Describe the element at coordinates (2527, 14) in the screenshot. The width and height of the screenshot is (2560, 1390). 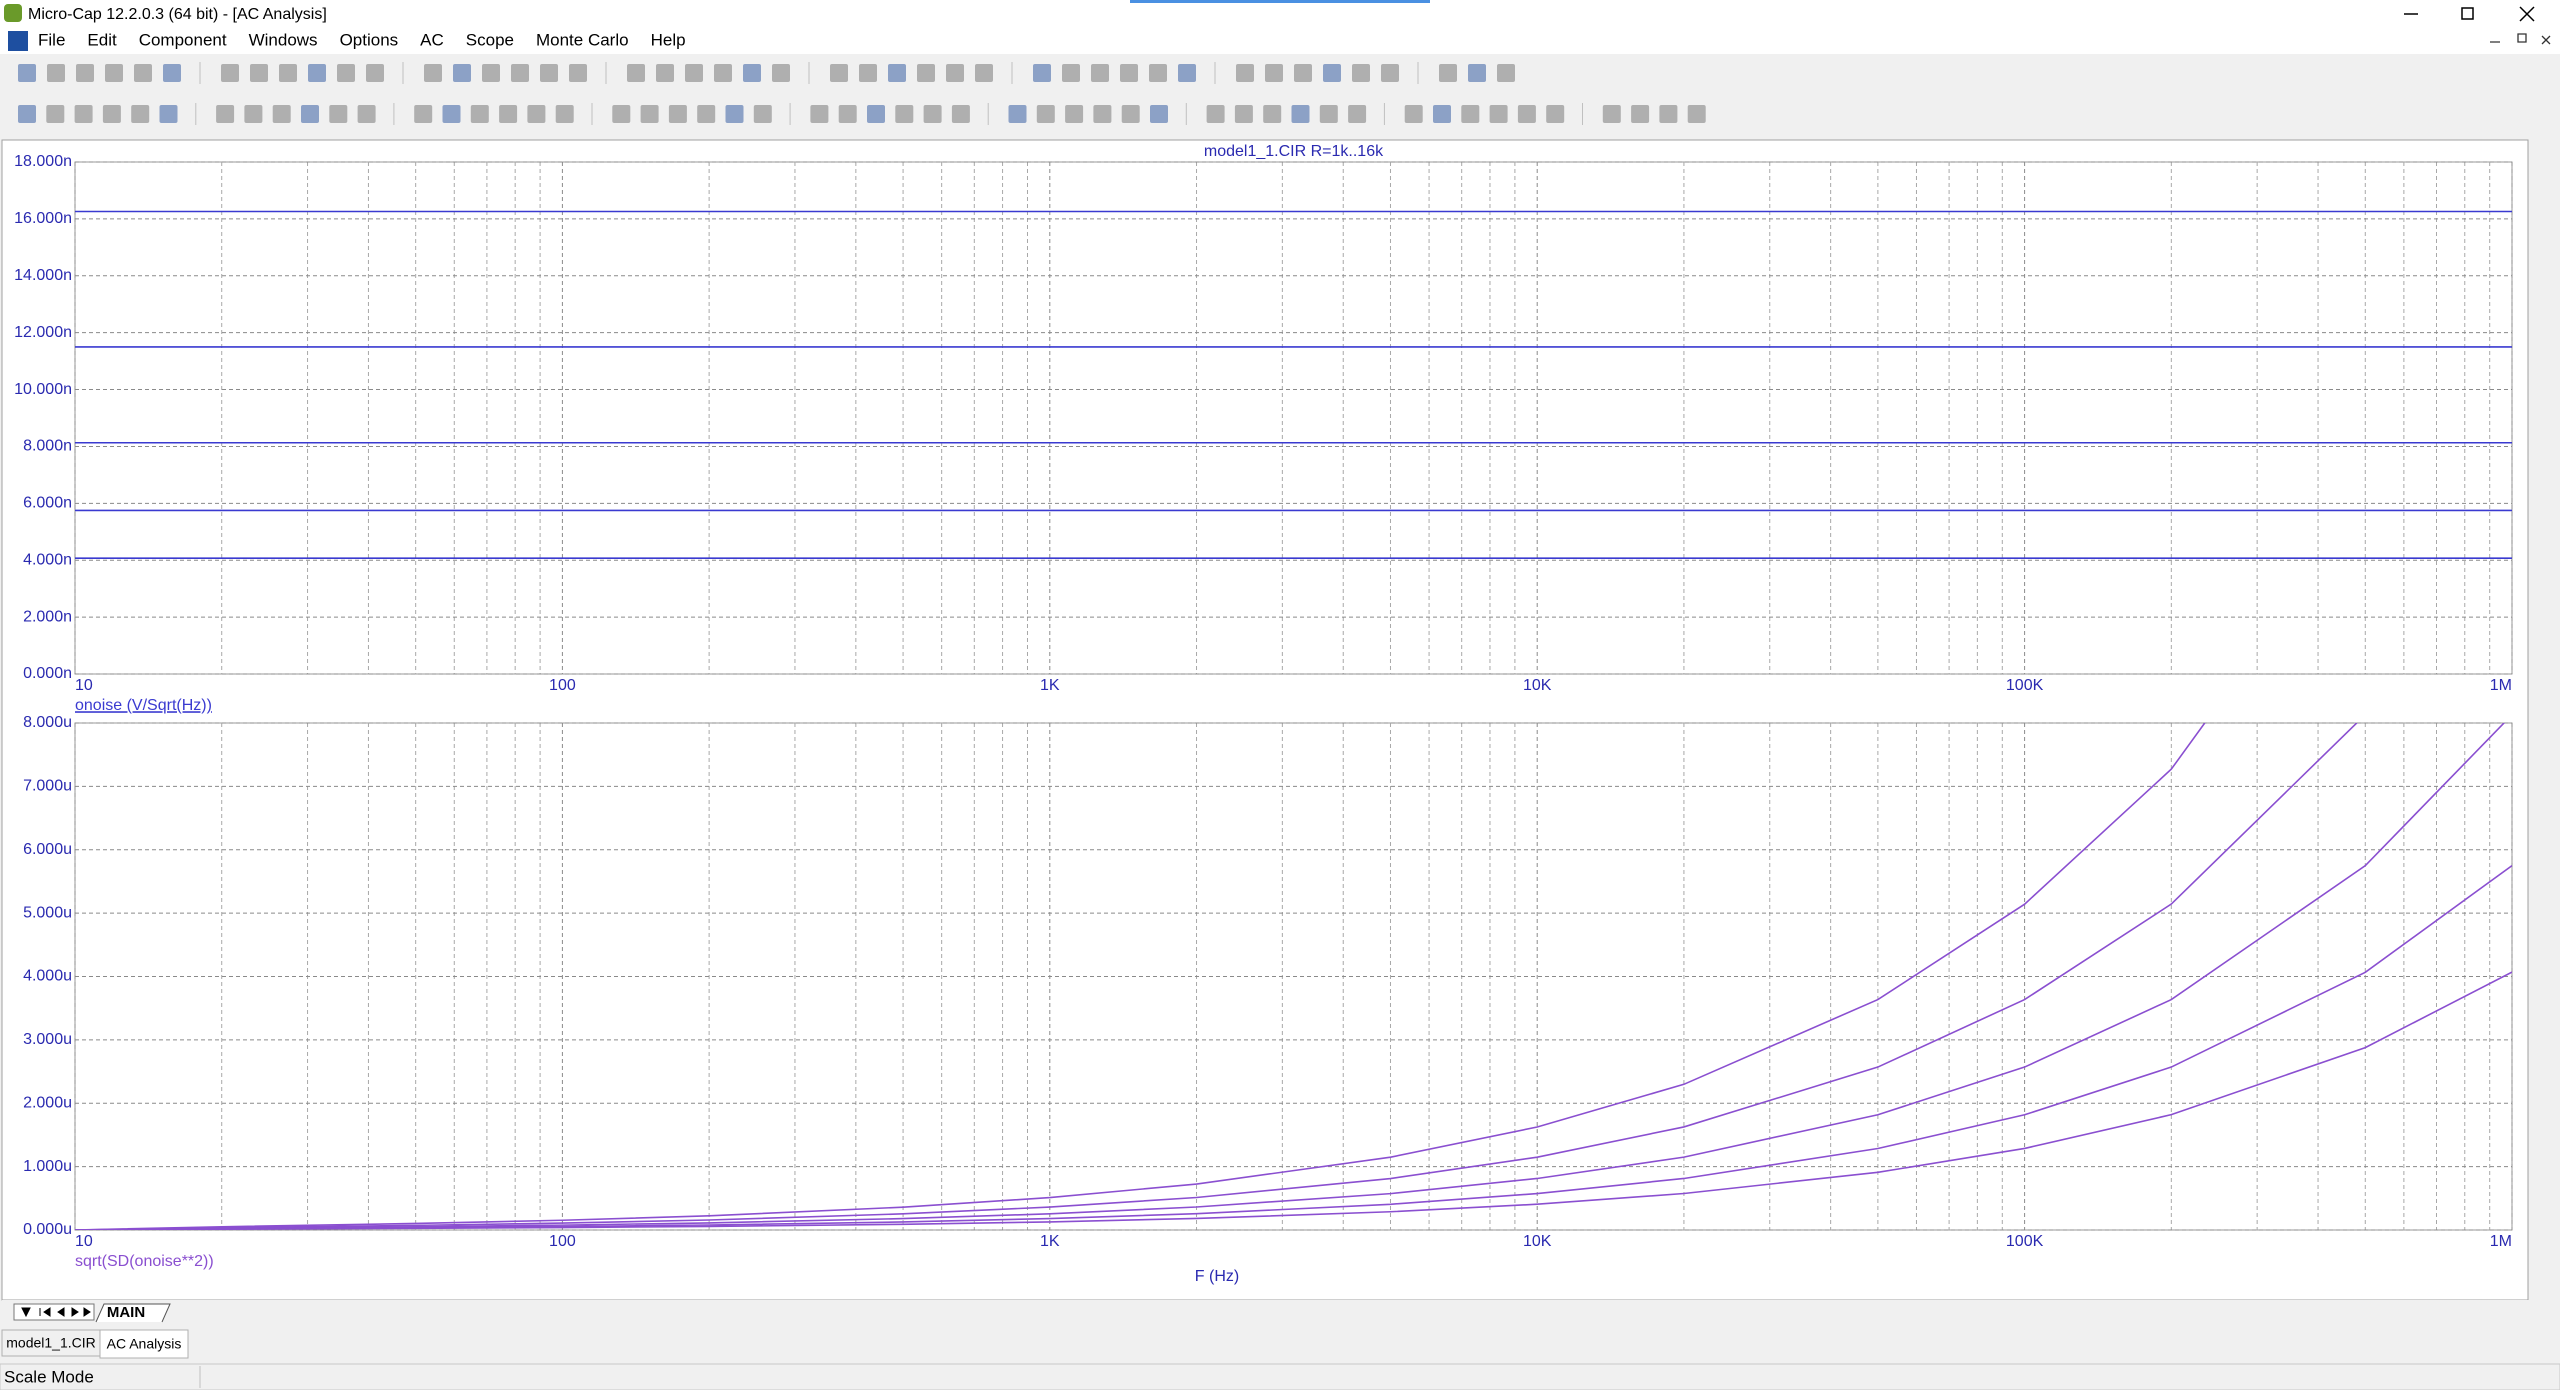
I see `close-button` at that location.